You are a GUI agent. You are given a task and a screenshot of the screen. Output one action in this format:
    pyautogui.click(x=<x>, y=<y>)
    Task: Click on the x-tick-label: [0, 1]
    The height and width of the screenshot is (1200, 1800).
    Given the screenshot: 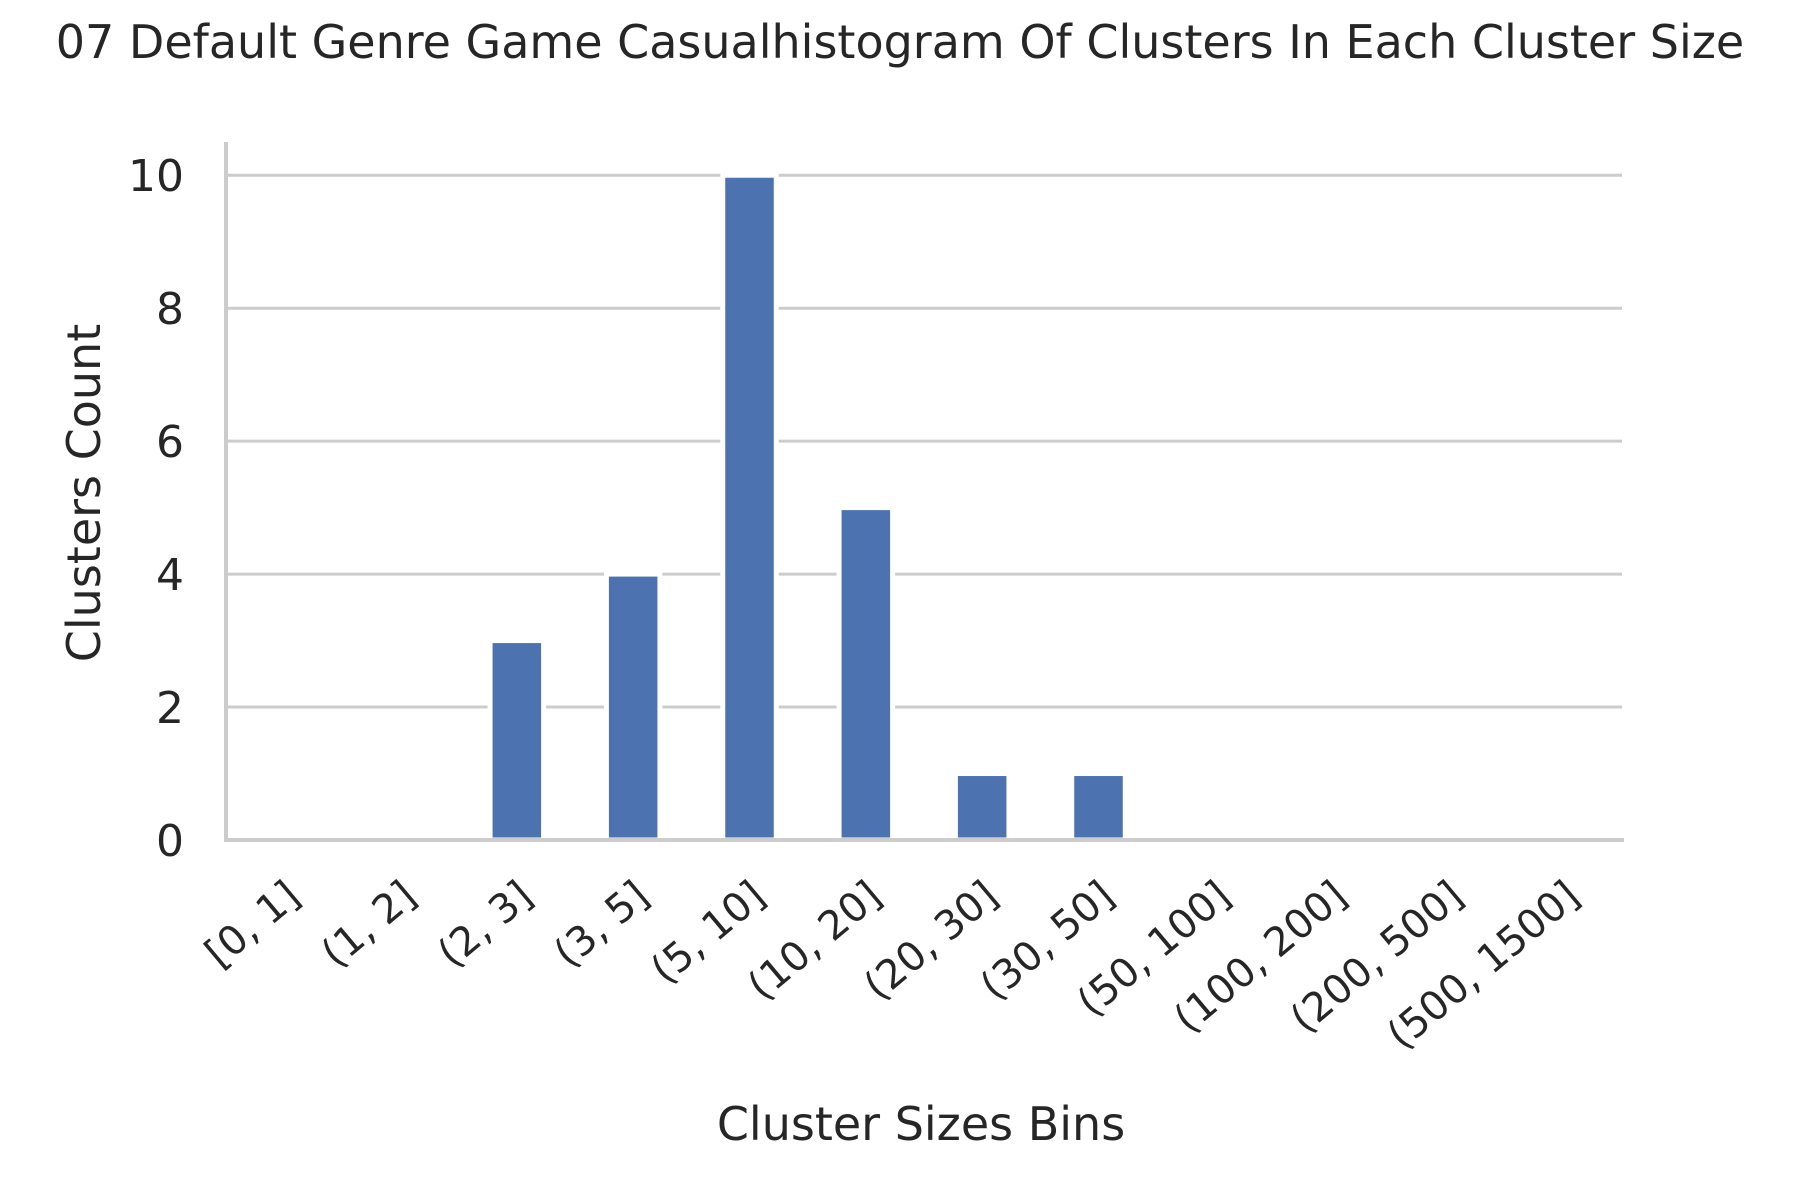 What is the action you would take?
    pyautogui.click(x=253, y=924)
    